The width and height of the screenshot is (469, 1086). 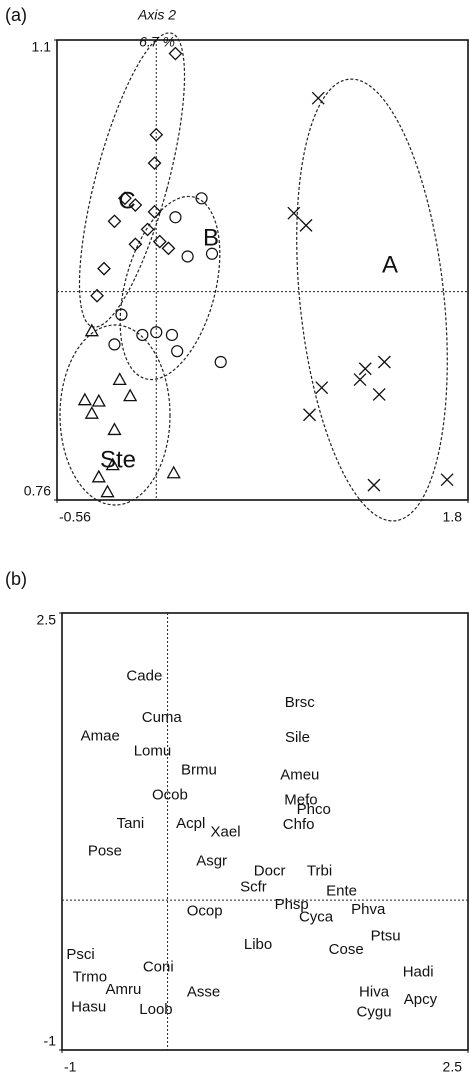 I want to click on axis-label: Axis 2, so click(x=156, y=15).